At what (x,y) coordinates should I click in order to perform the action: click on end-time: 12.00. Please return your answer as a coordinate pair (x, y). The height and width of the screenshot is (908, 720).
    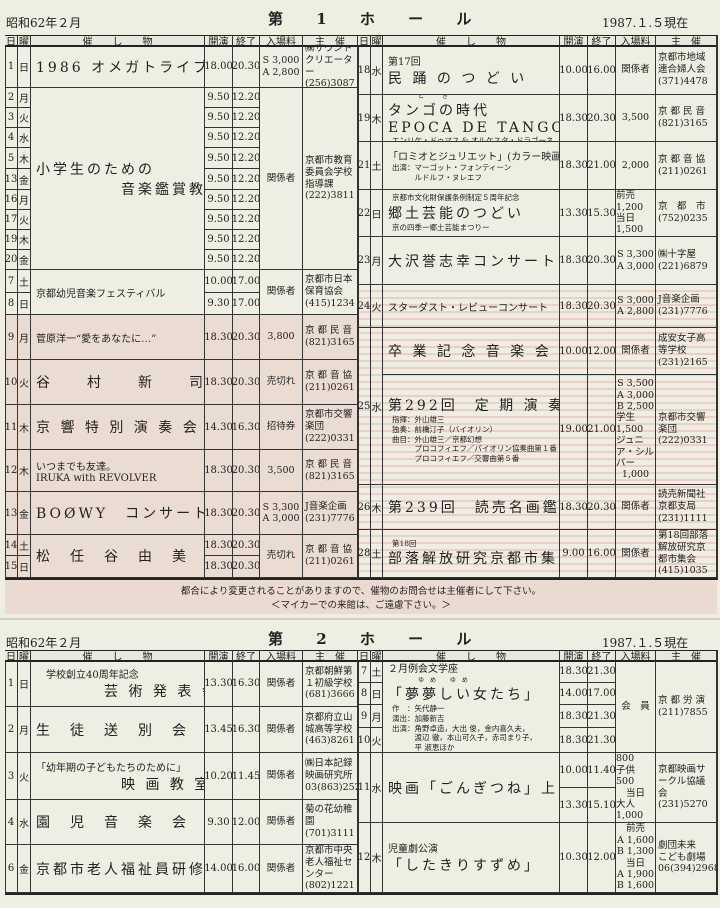
    Looking at the image, I should click on (602, 351).